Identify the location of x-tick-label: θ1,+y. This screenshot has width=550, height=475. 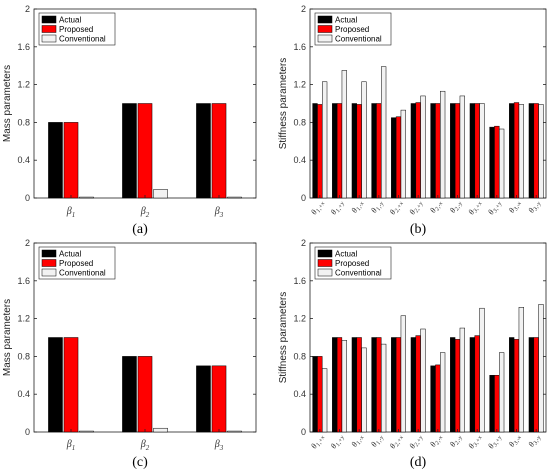
(337, 441).